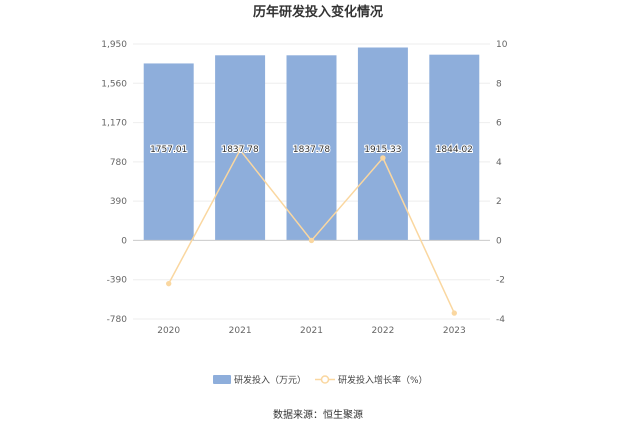  What do you see at coordinates (318, 12) in the screenshot?
I see `chart-title: 历年研发投入变化情况` at bounding box center [318, 12].